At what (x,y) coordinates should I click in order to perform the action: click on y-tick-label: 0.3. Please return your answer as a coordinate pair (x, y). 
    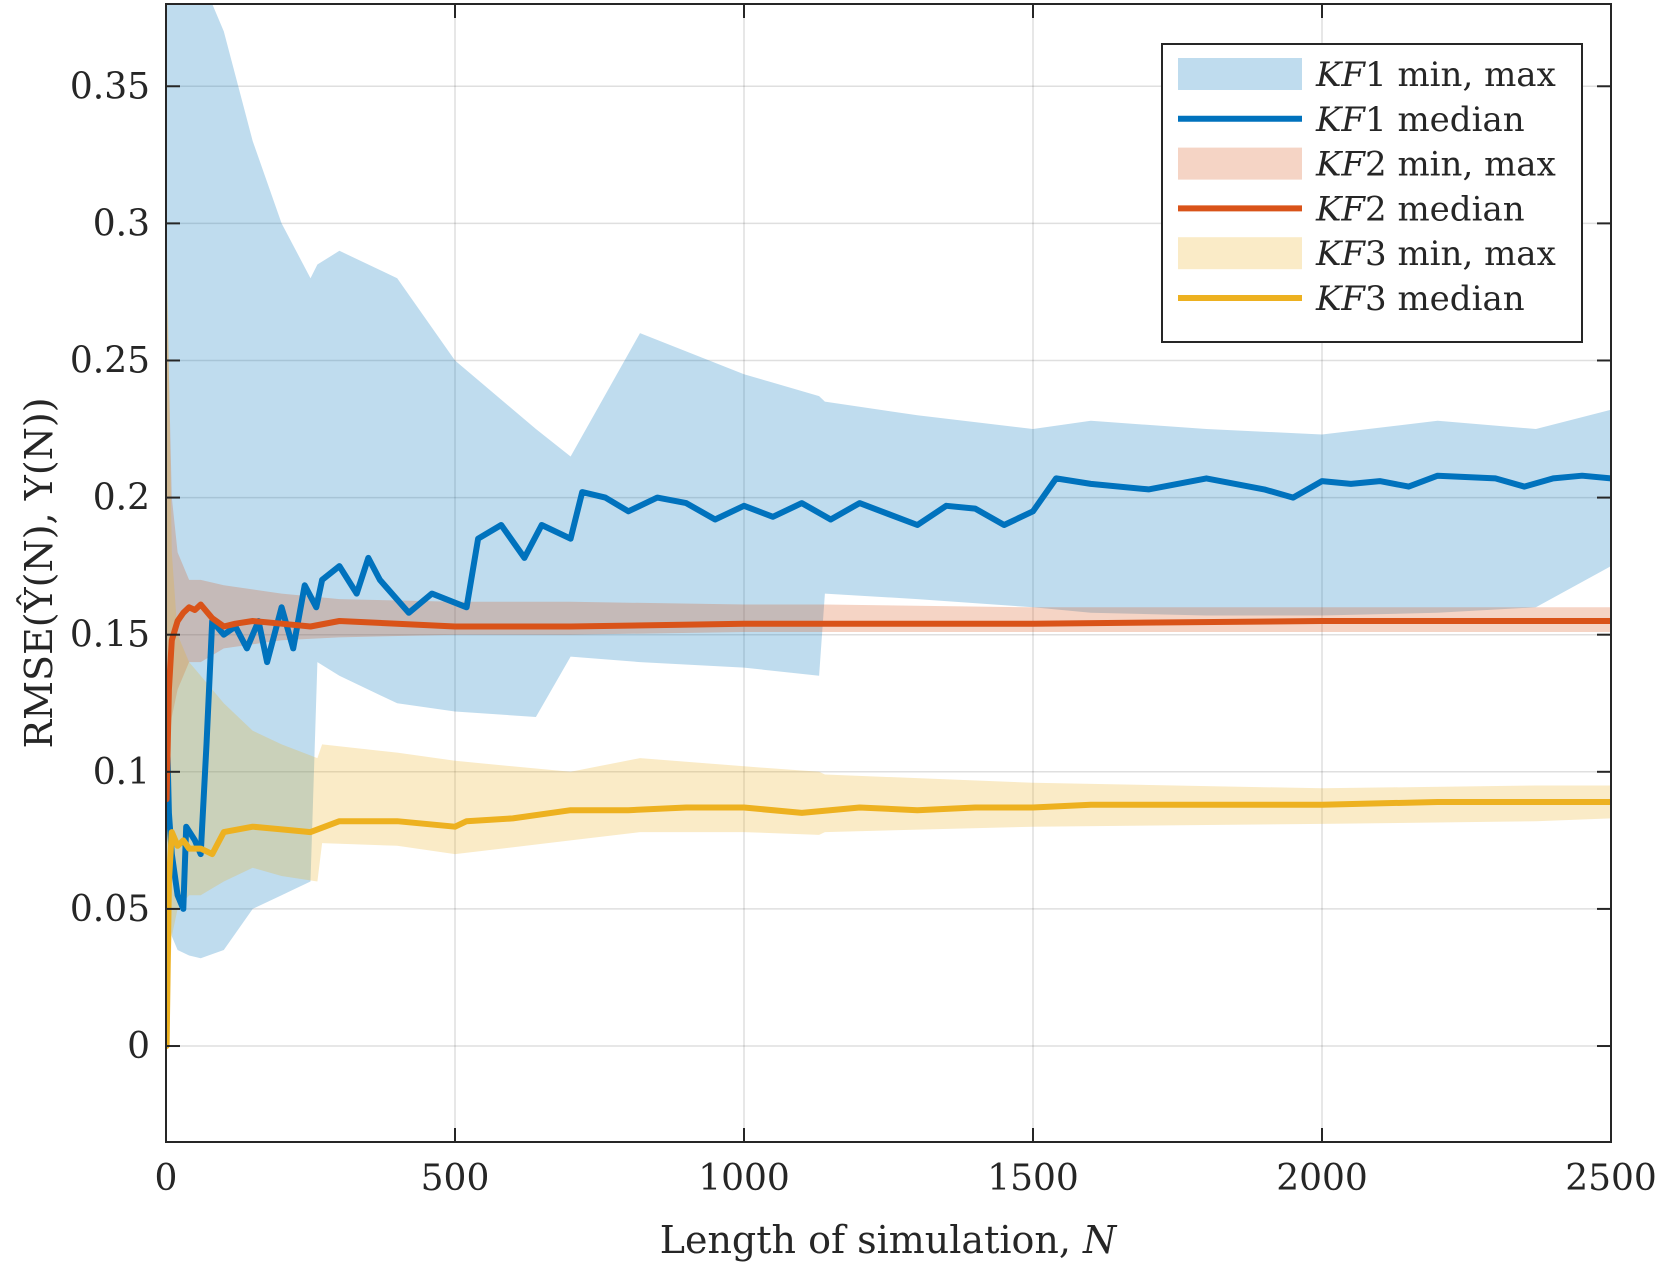
    Looking at the image, I should click on (121, 223).